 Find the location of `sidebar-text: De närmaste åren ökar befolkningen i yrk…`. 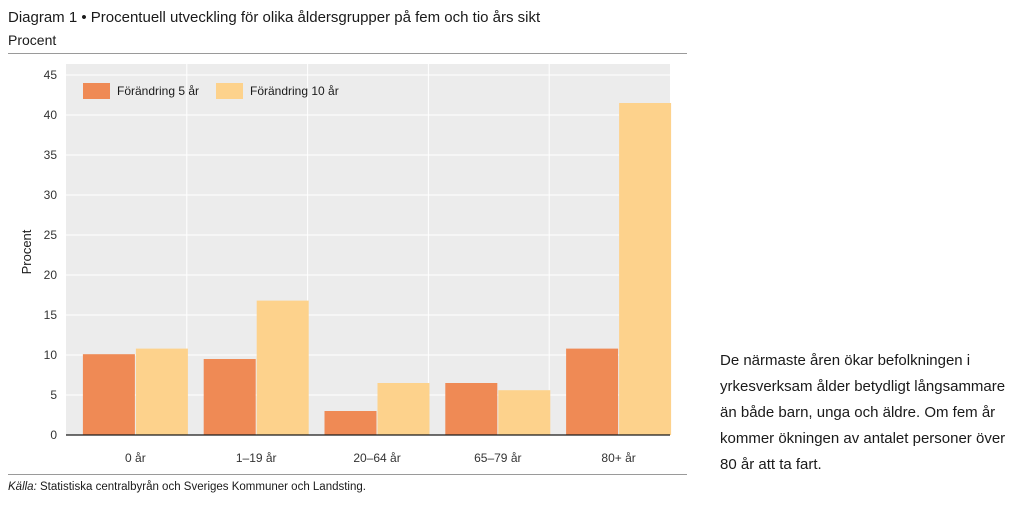

sidebar-text: De närmaste åren ökar befolkningen i yrk… is located at coordinates (863, 412).